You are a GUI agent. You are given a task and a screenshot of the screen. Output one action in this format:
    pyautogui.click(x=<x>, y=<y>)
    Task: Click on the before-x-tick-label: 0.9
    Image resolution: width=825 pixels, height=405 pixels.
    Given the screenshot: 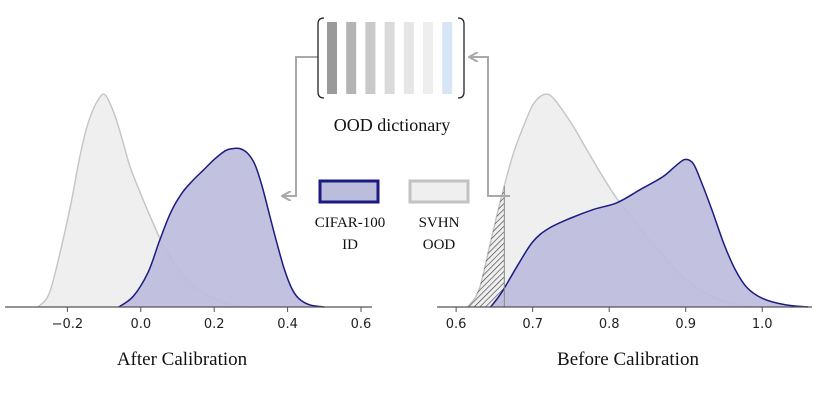 What is the action you would take?
    pyautogui.click(x=685, y=324)
    